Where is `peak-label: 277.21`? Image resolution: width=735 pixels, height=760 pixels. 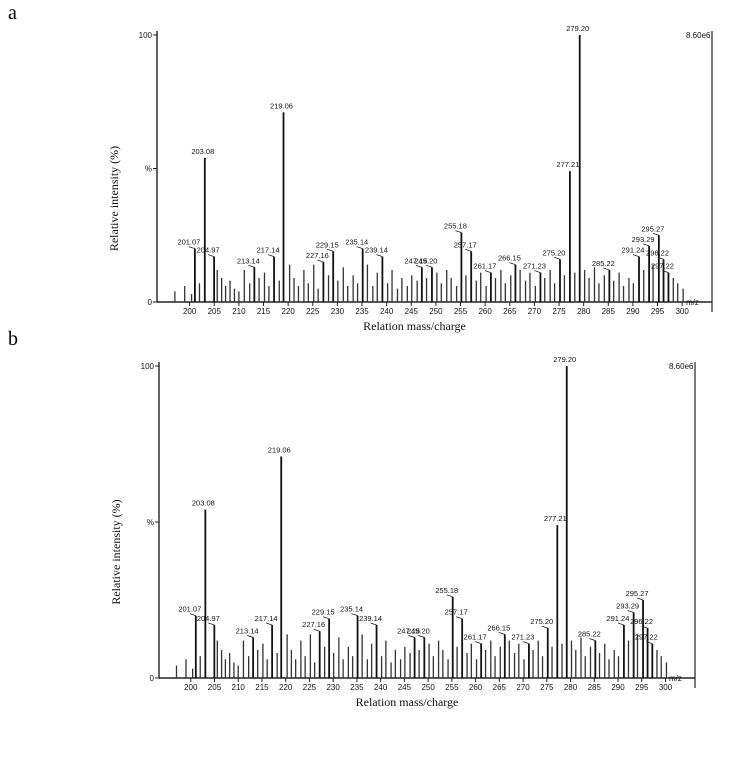 peak-label: 277.21 is located at coordinates (567, 164).